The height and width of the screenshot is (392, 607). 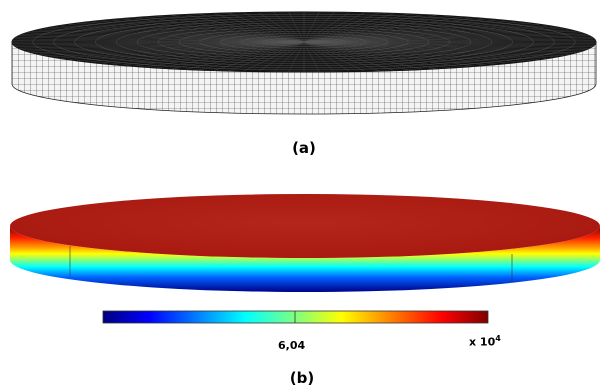 I want to click on mesh-top-lines, so click(x=304, y=42).